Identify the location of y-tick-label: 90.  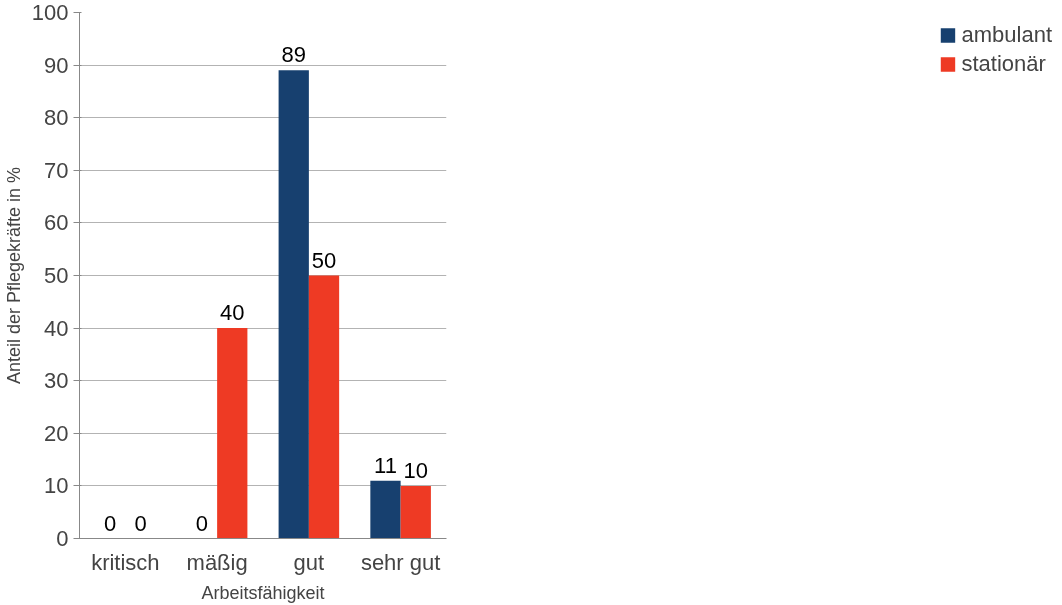
(56, 65).